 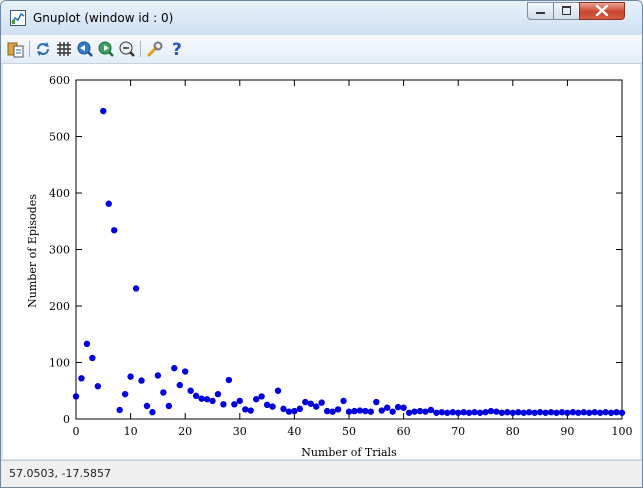 What do you see at coordinates (540, 11) in the screenshot?
I see `minimize-button` at bounding box center [540, 11].